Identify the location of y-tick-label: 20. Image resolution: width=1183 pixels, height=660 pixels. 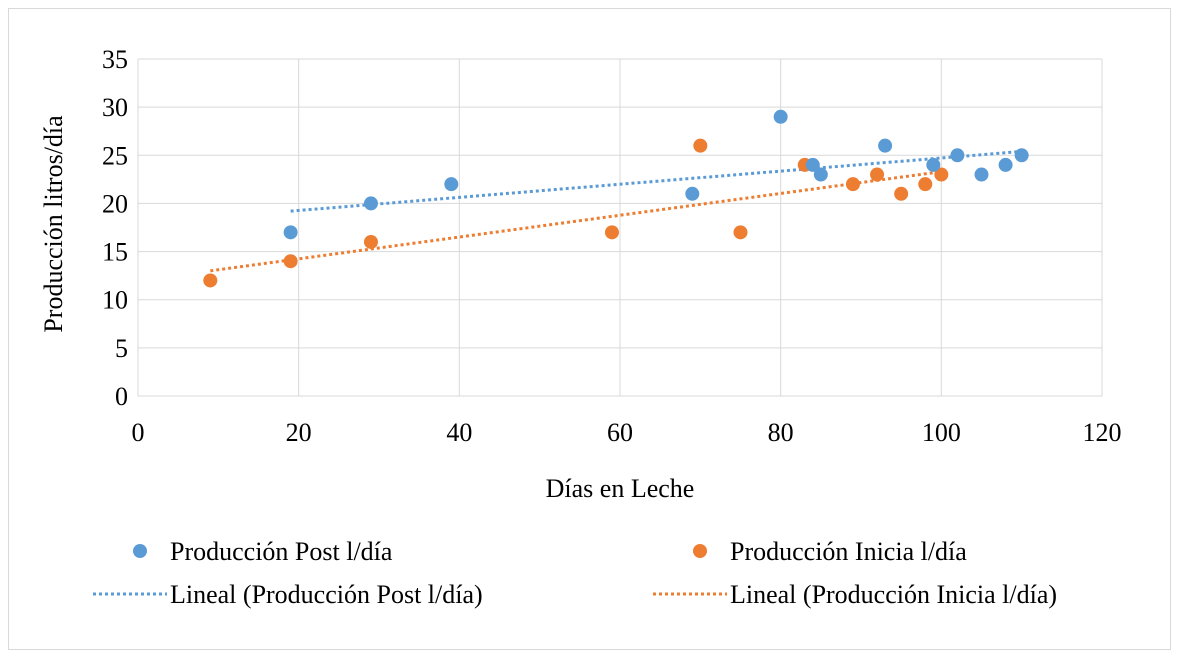
(115, 203).